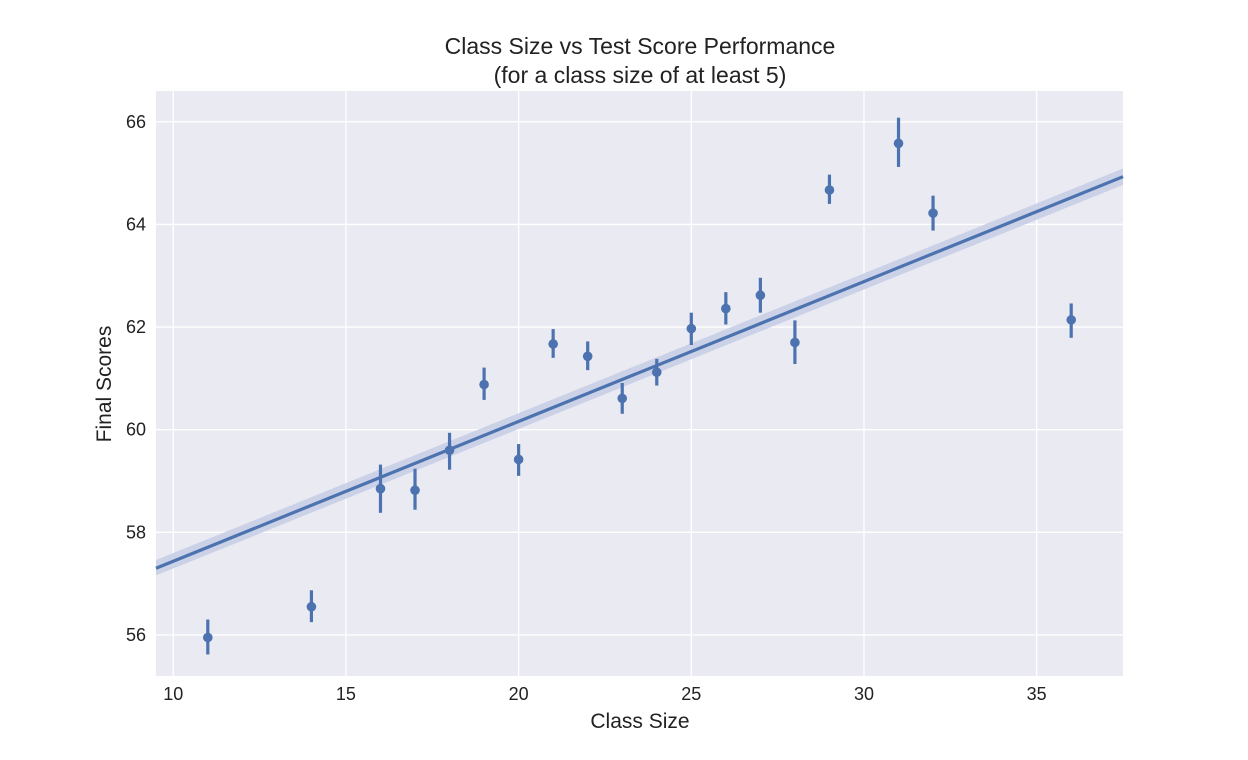 Image resolution: width=1248 pixels, height=760 pixels. What do you see at coordinates (173, 694) in the screenshot?
I see `x-tick-label: 10` at bounding box center [173, 694].